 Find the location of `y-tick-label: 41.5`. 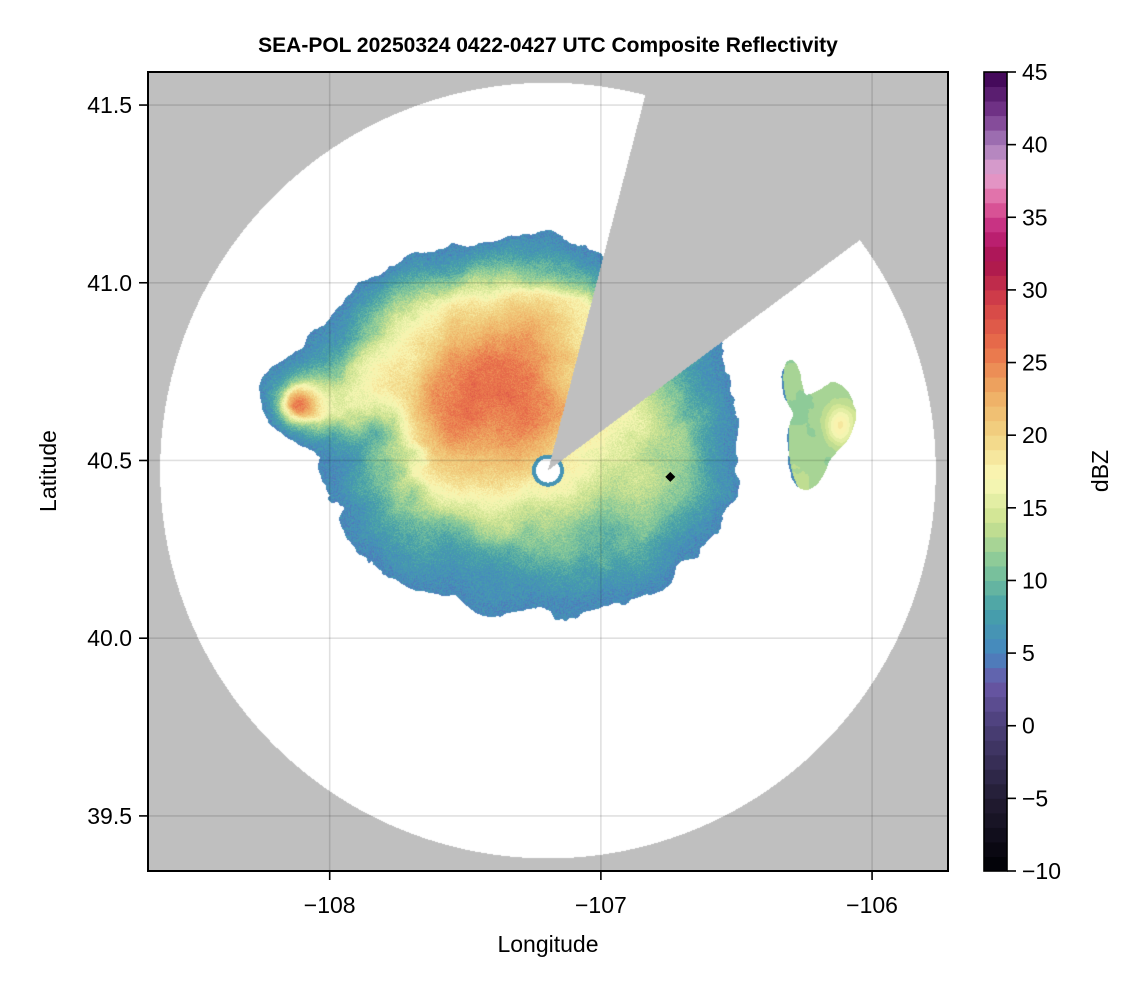

y-tick-label: 41.5 is located at coordinates (109, 105).